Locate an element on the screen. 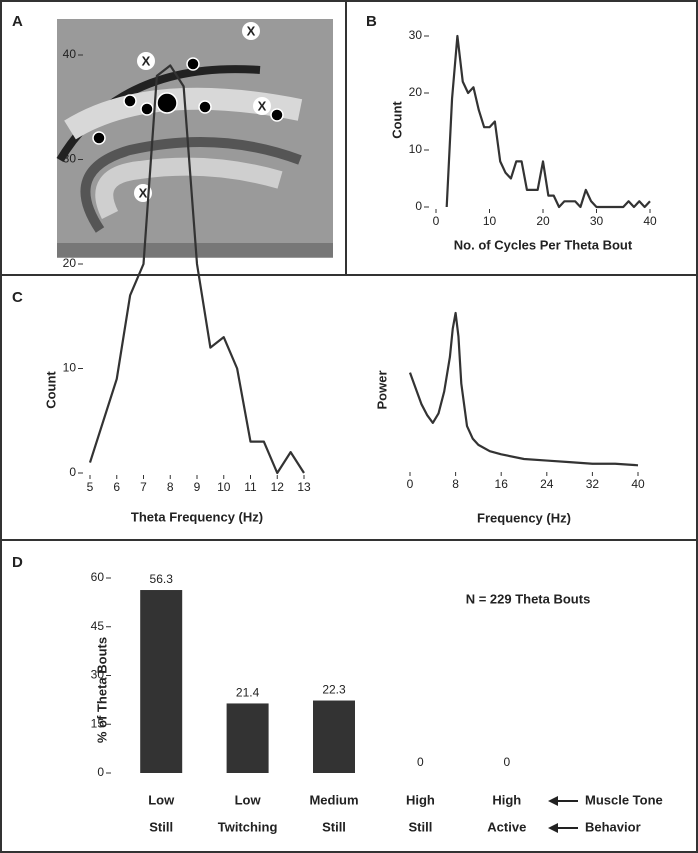 Image resolution: width=698 pixels, height=853 pixels. row-name: Behavior is located at coordinates (613, 826).